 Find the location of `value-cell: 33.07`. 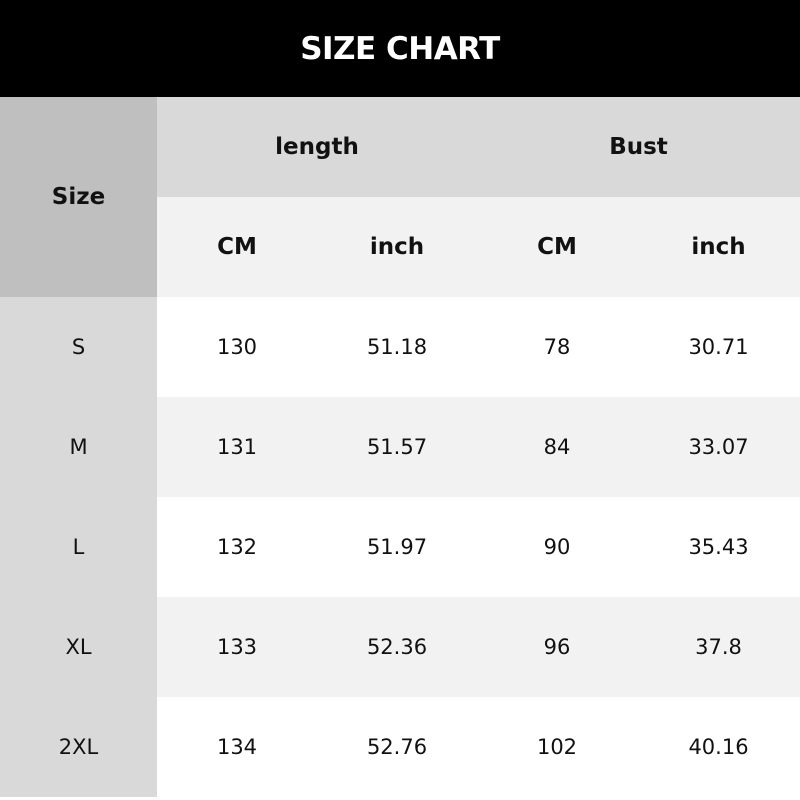

value-cell: 33.07 is located at coordinates (718, 447).